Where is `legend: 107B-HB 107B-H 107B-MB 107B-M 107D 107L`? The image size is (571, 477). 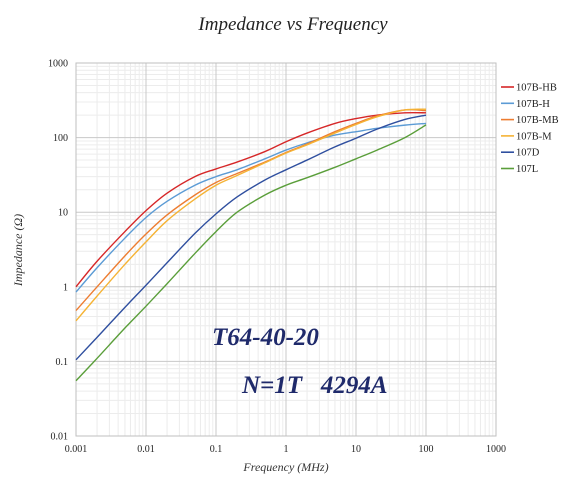 legend: 107B-HB 107B-H 107B-MB 107B-M 107D 107L is located at coordinates (530, 129).